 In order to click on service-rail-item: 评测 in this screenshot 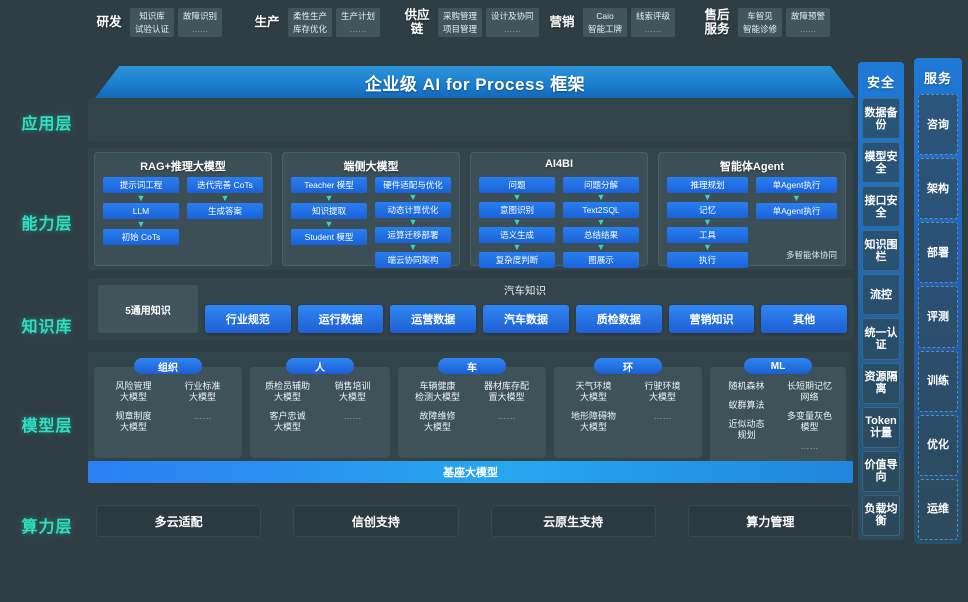, I will do `click(938, 317)`.